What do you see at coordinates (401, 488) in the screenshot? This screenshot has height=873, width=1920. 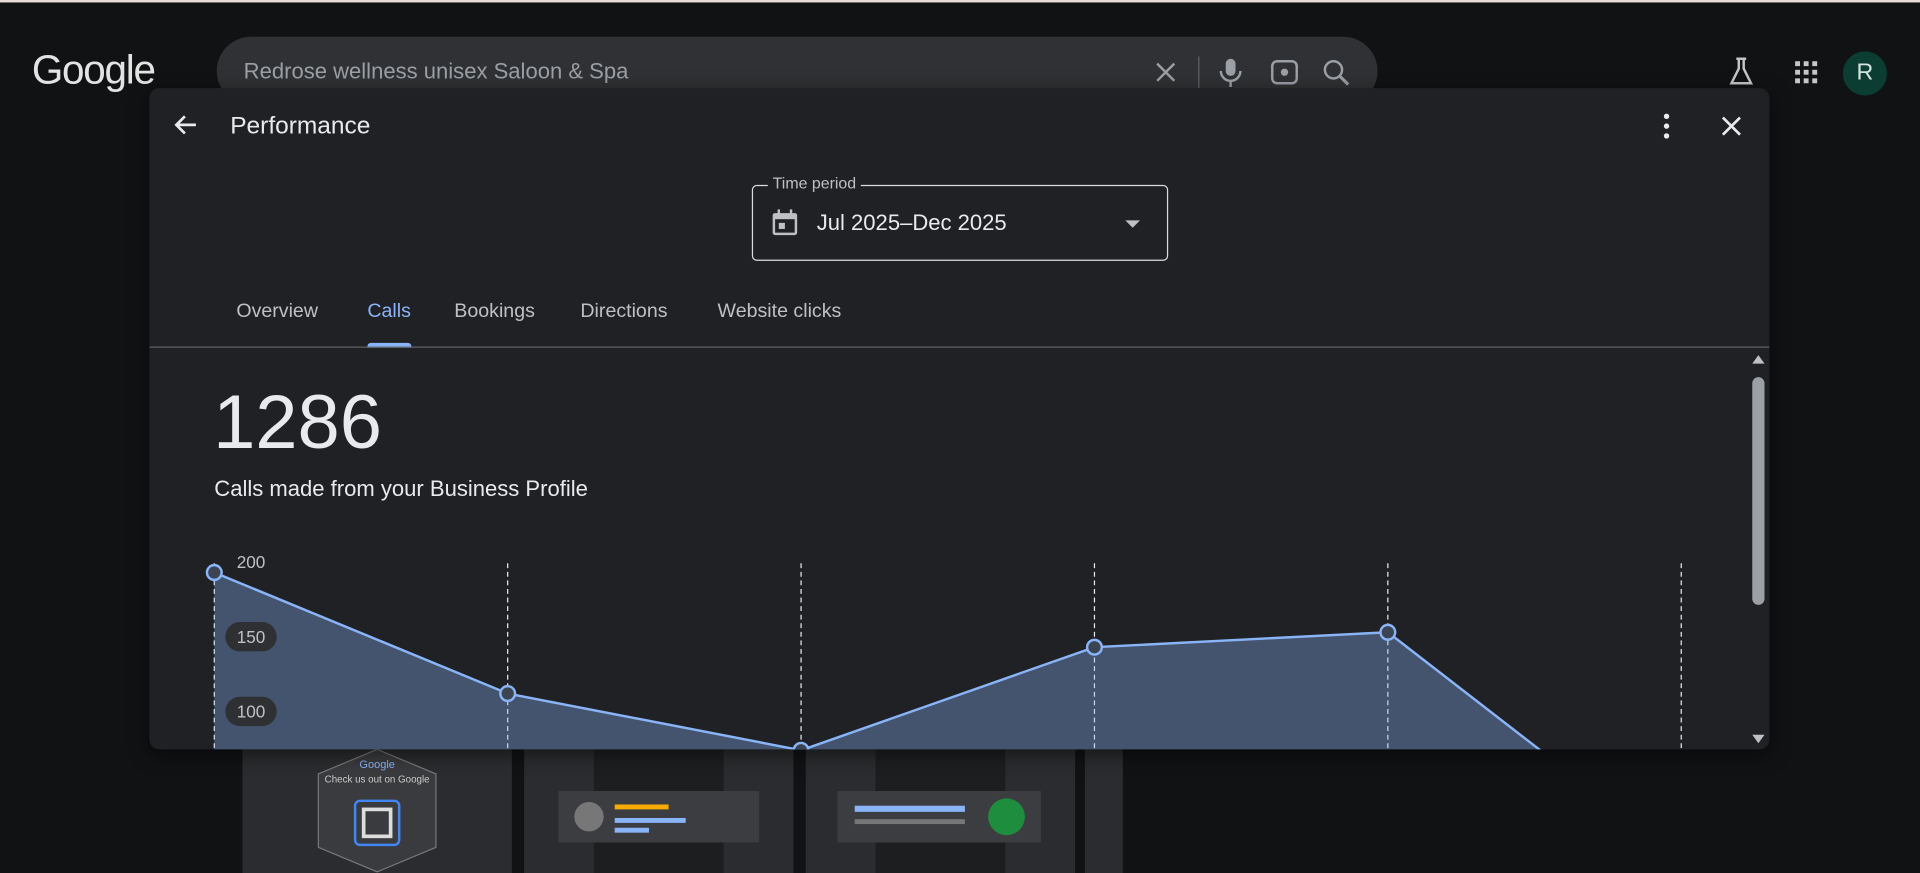 I see `metric-description: Calls made from your Business Profile` at bounding box center [401, 488].